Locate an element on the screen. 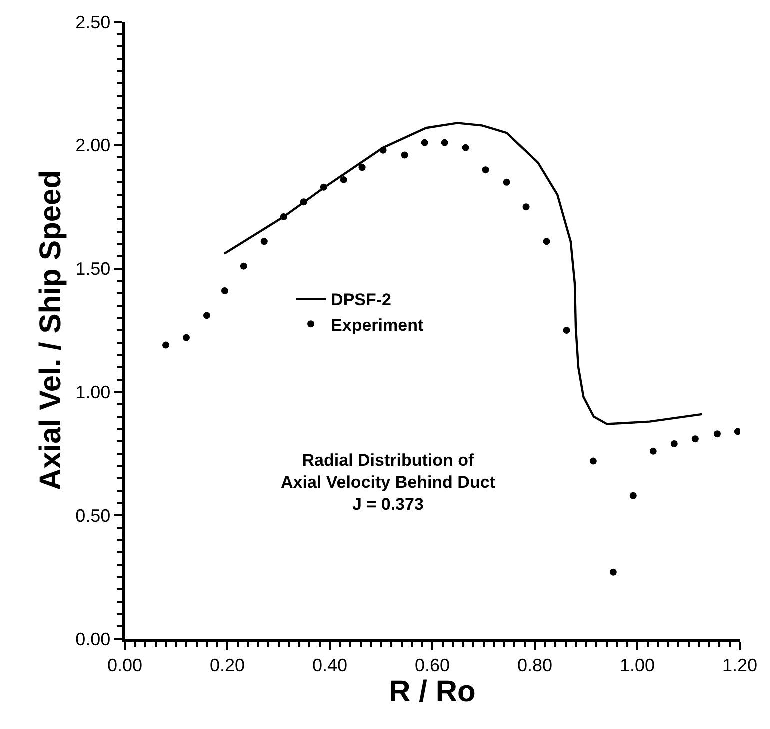 The height and width of the screenshot is (729, 770). x-tick-label: 1.00 is located at coordinates (638, 665).